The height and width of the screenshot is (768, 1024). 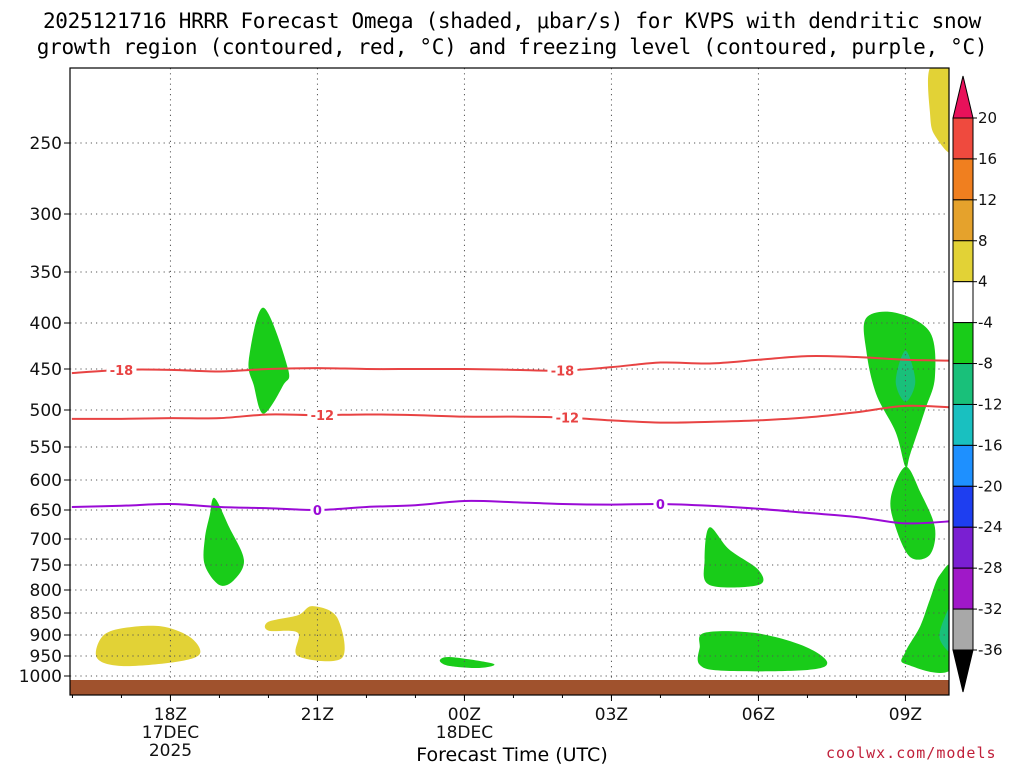 I want to click on colorbar-bottom-arrow, so click(x=963, y=671).